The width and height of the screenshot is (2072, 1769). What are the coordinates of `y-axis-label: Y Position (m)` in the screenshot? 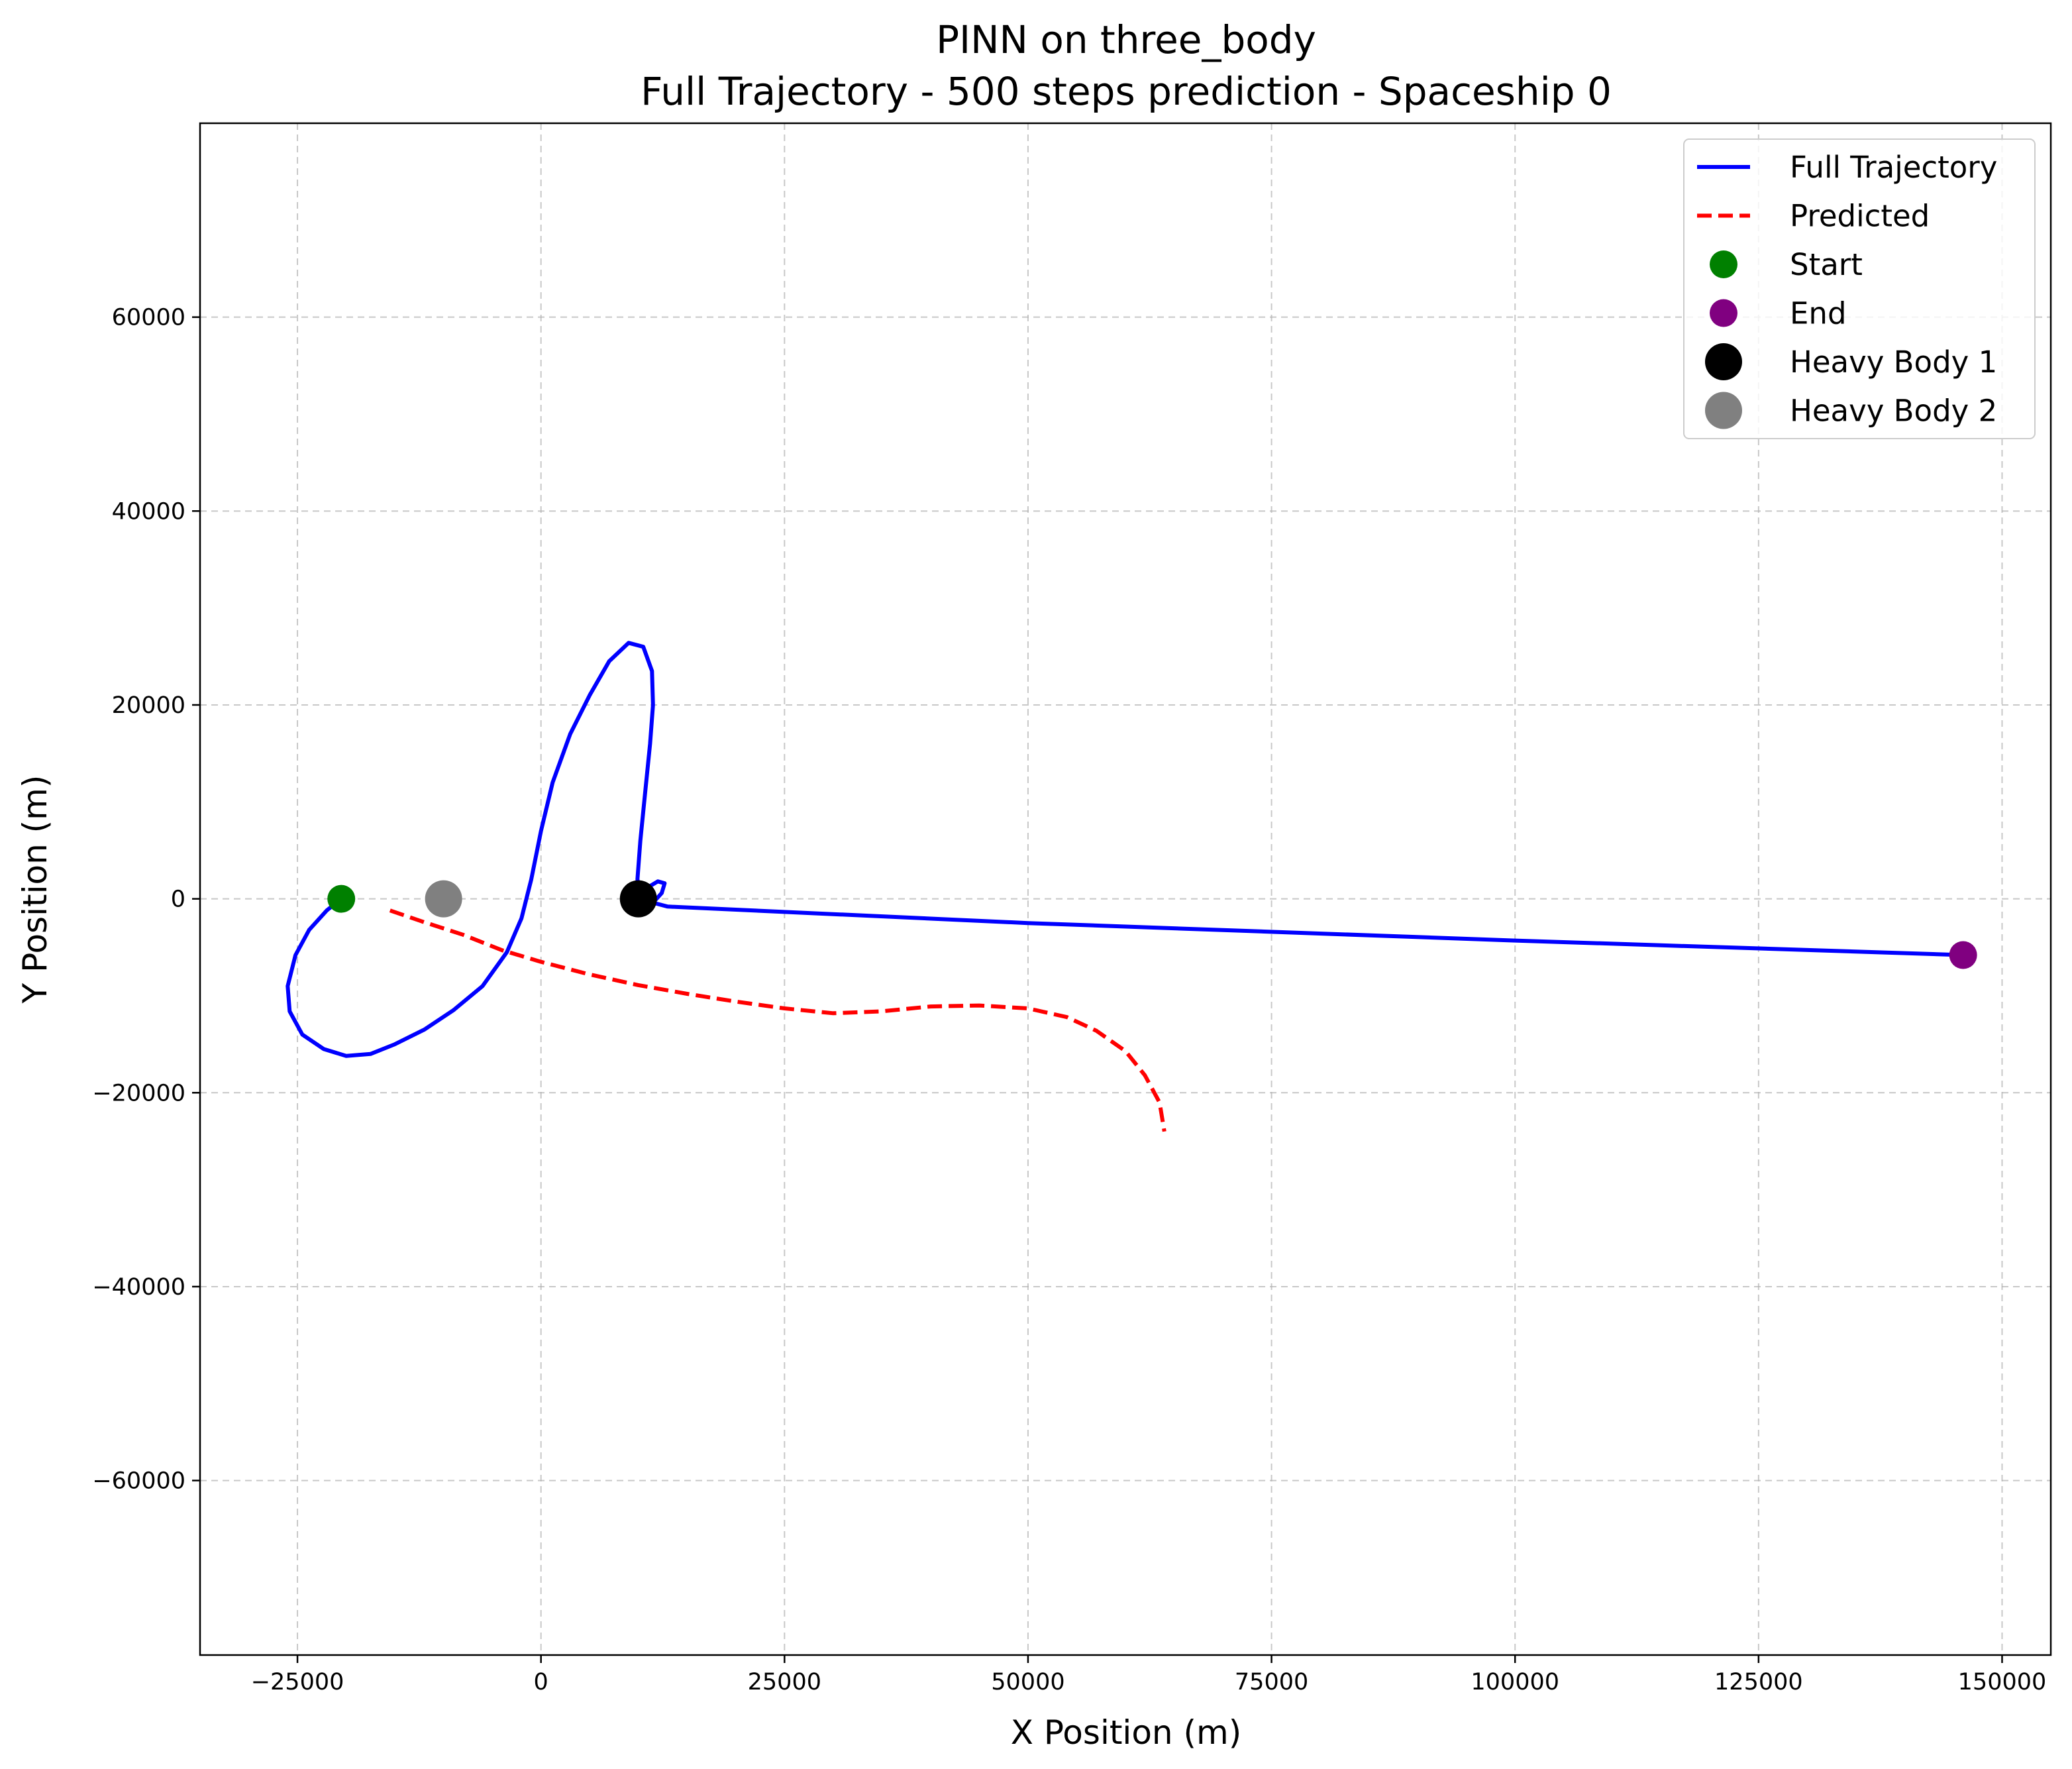 It's located at (35, 889).